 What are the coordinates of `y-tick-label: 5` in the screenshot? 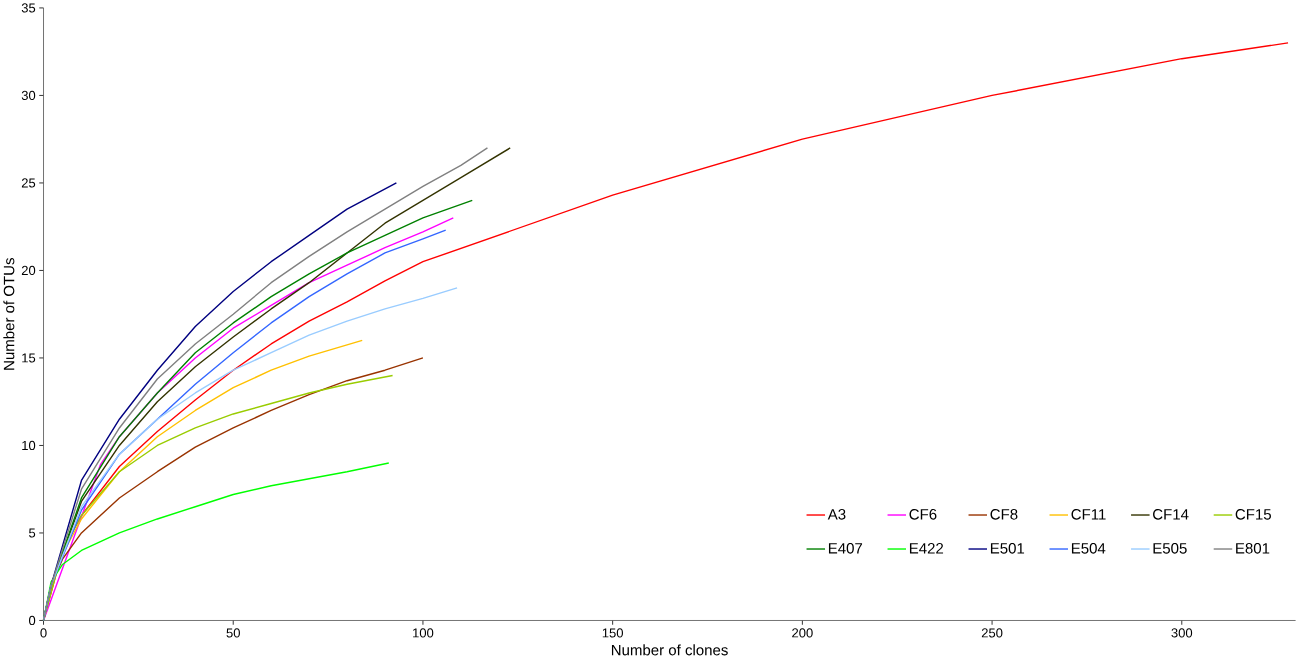 It's located at (32, 533).